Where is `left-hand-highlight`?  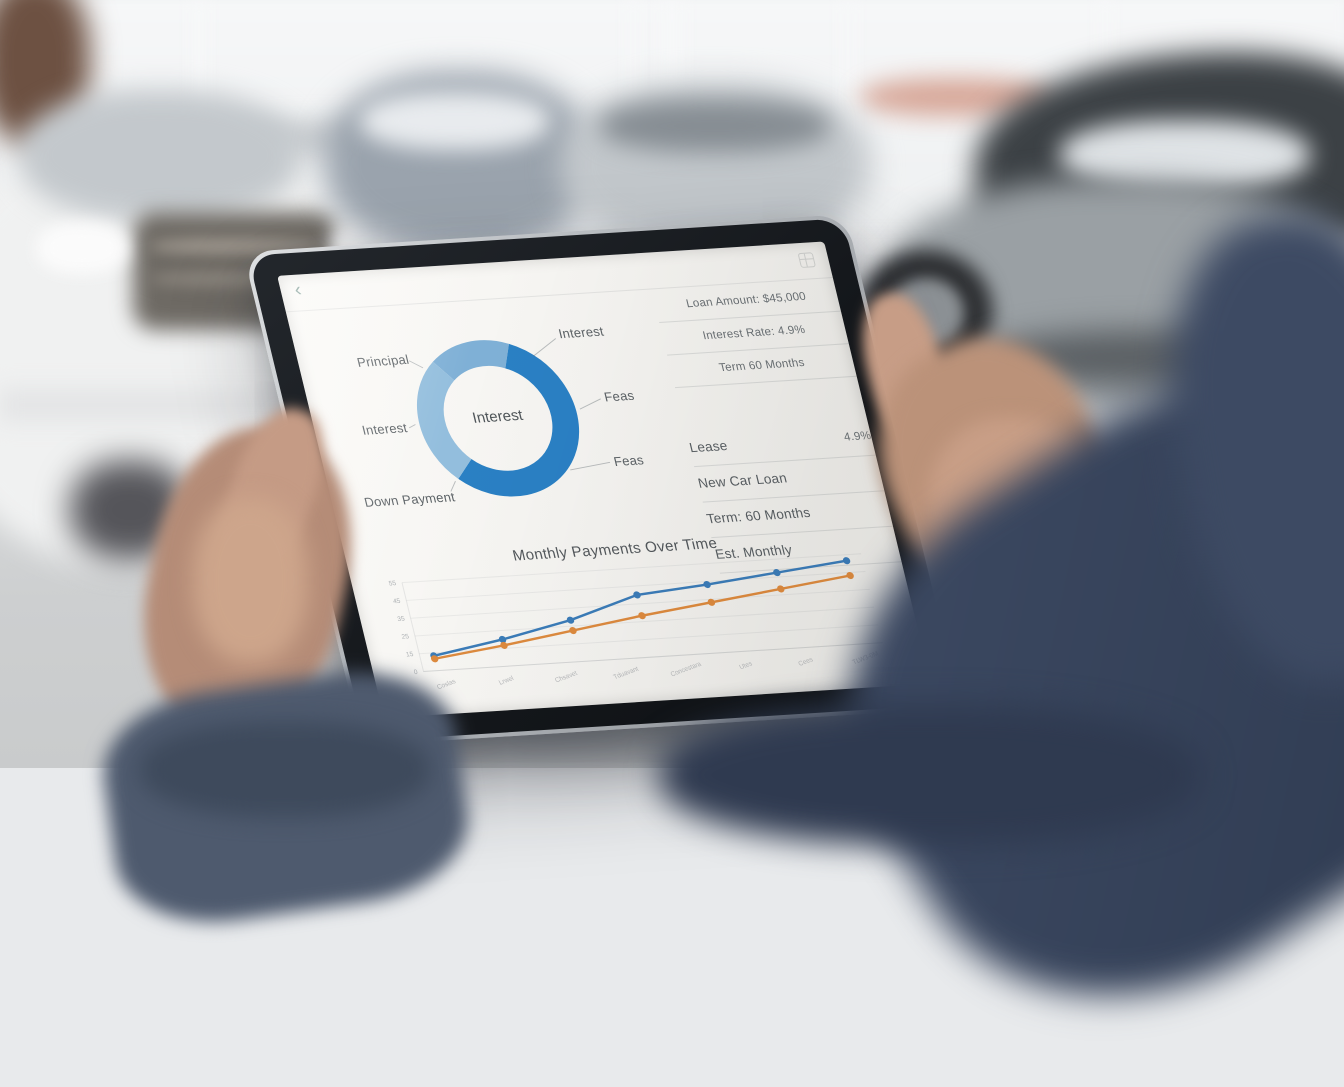 left-hand-highlight is located at coordinates (250, 580).